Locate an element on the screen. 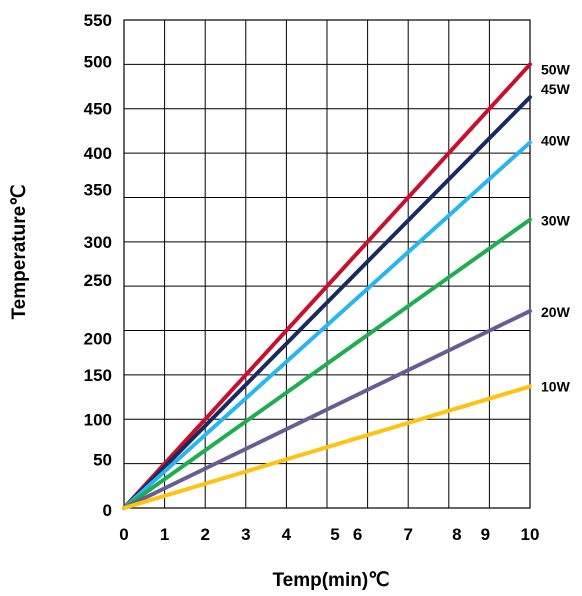 Image resolution: width=582 pixels, height=596 pixels. series-label-10w: 10W is located at coordinates (556, 386).